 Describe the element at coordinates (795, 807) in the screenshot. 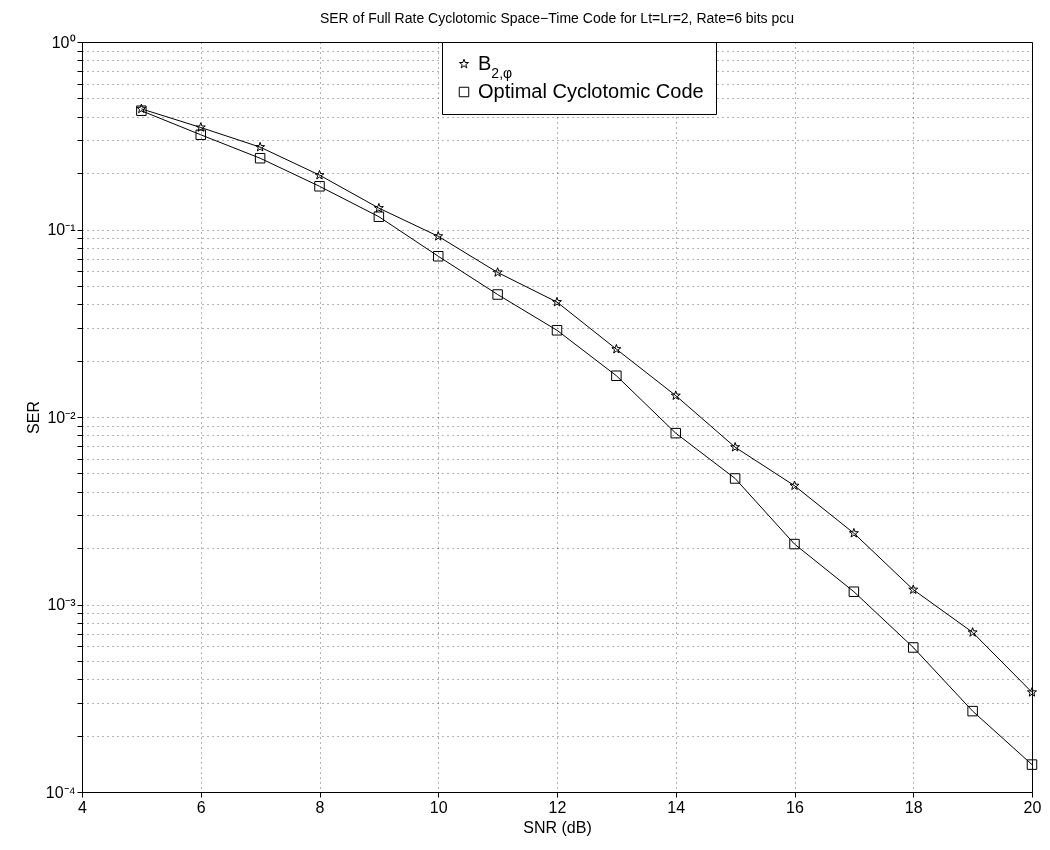

I see `x-tick-label: 16` at that location.